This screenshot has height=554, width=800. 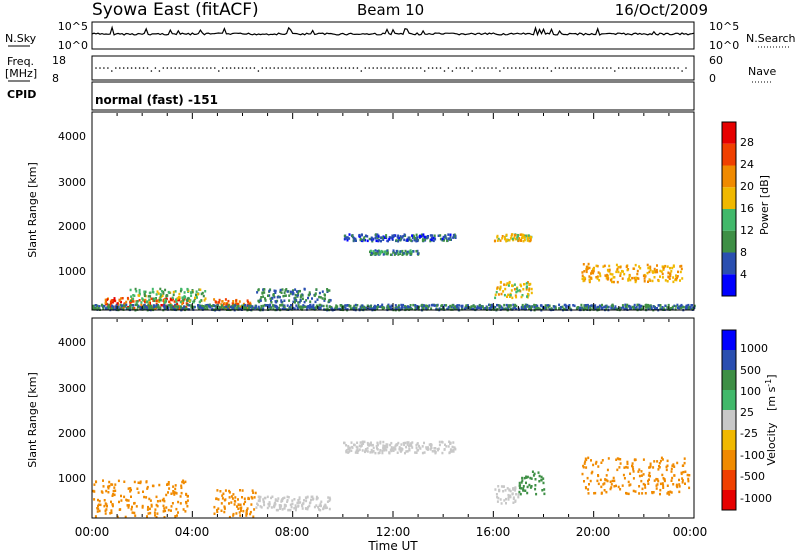 I want to click on velocity-ylabel: Slant Range [km], so click(x=32, y=420).